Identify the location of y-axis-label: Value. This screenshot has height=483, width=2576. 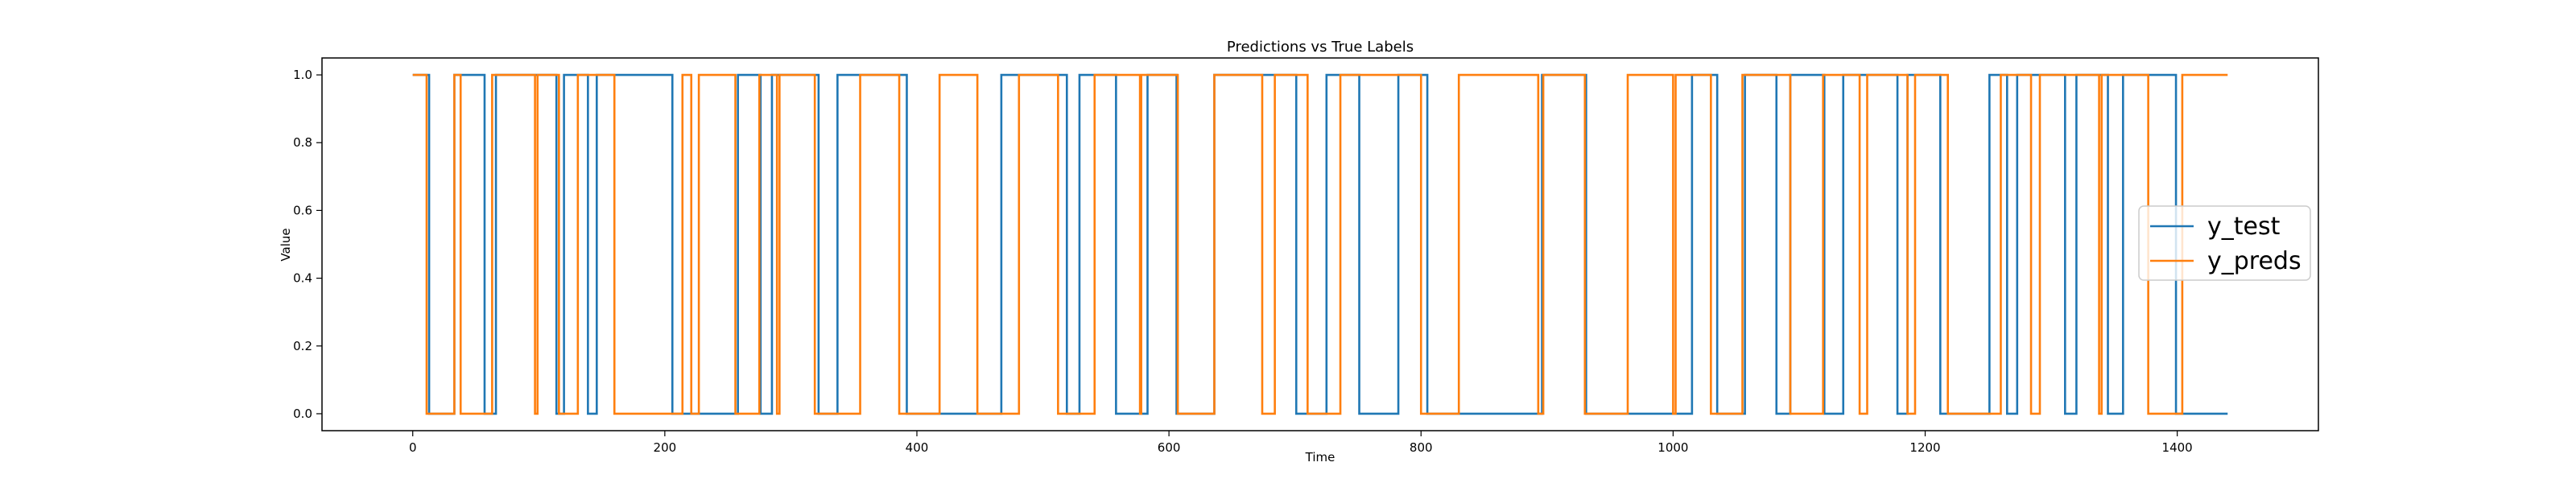
(286, 244).